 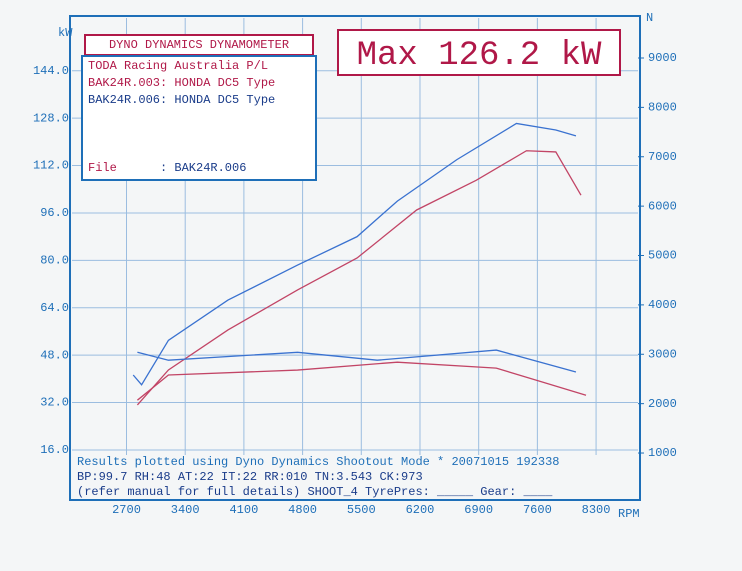 What do you see at coordinates (243, 510) in the screenshot?
I see `x-tick-label: 4100` at bounding box center [243, 510].